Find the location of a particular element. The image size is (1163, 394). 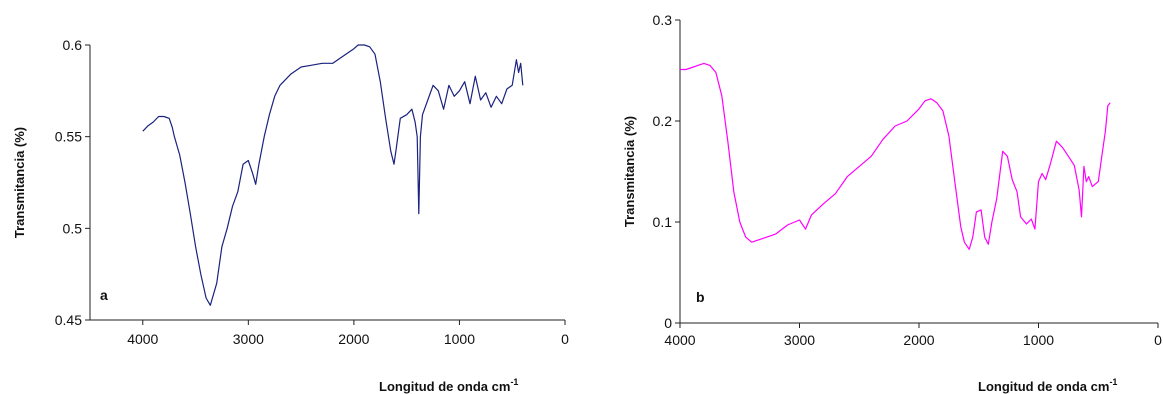

y-tick-label: 0.2 is located at coordinates (663, 121).